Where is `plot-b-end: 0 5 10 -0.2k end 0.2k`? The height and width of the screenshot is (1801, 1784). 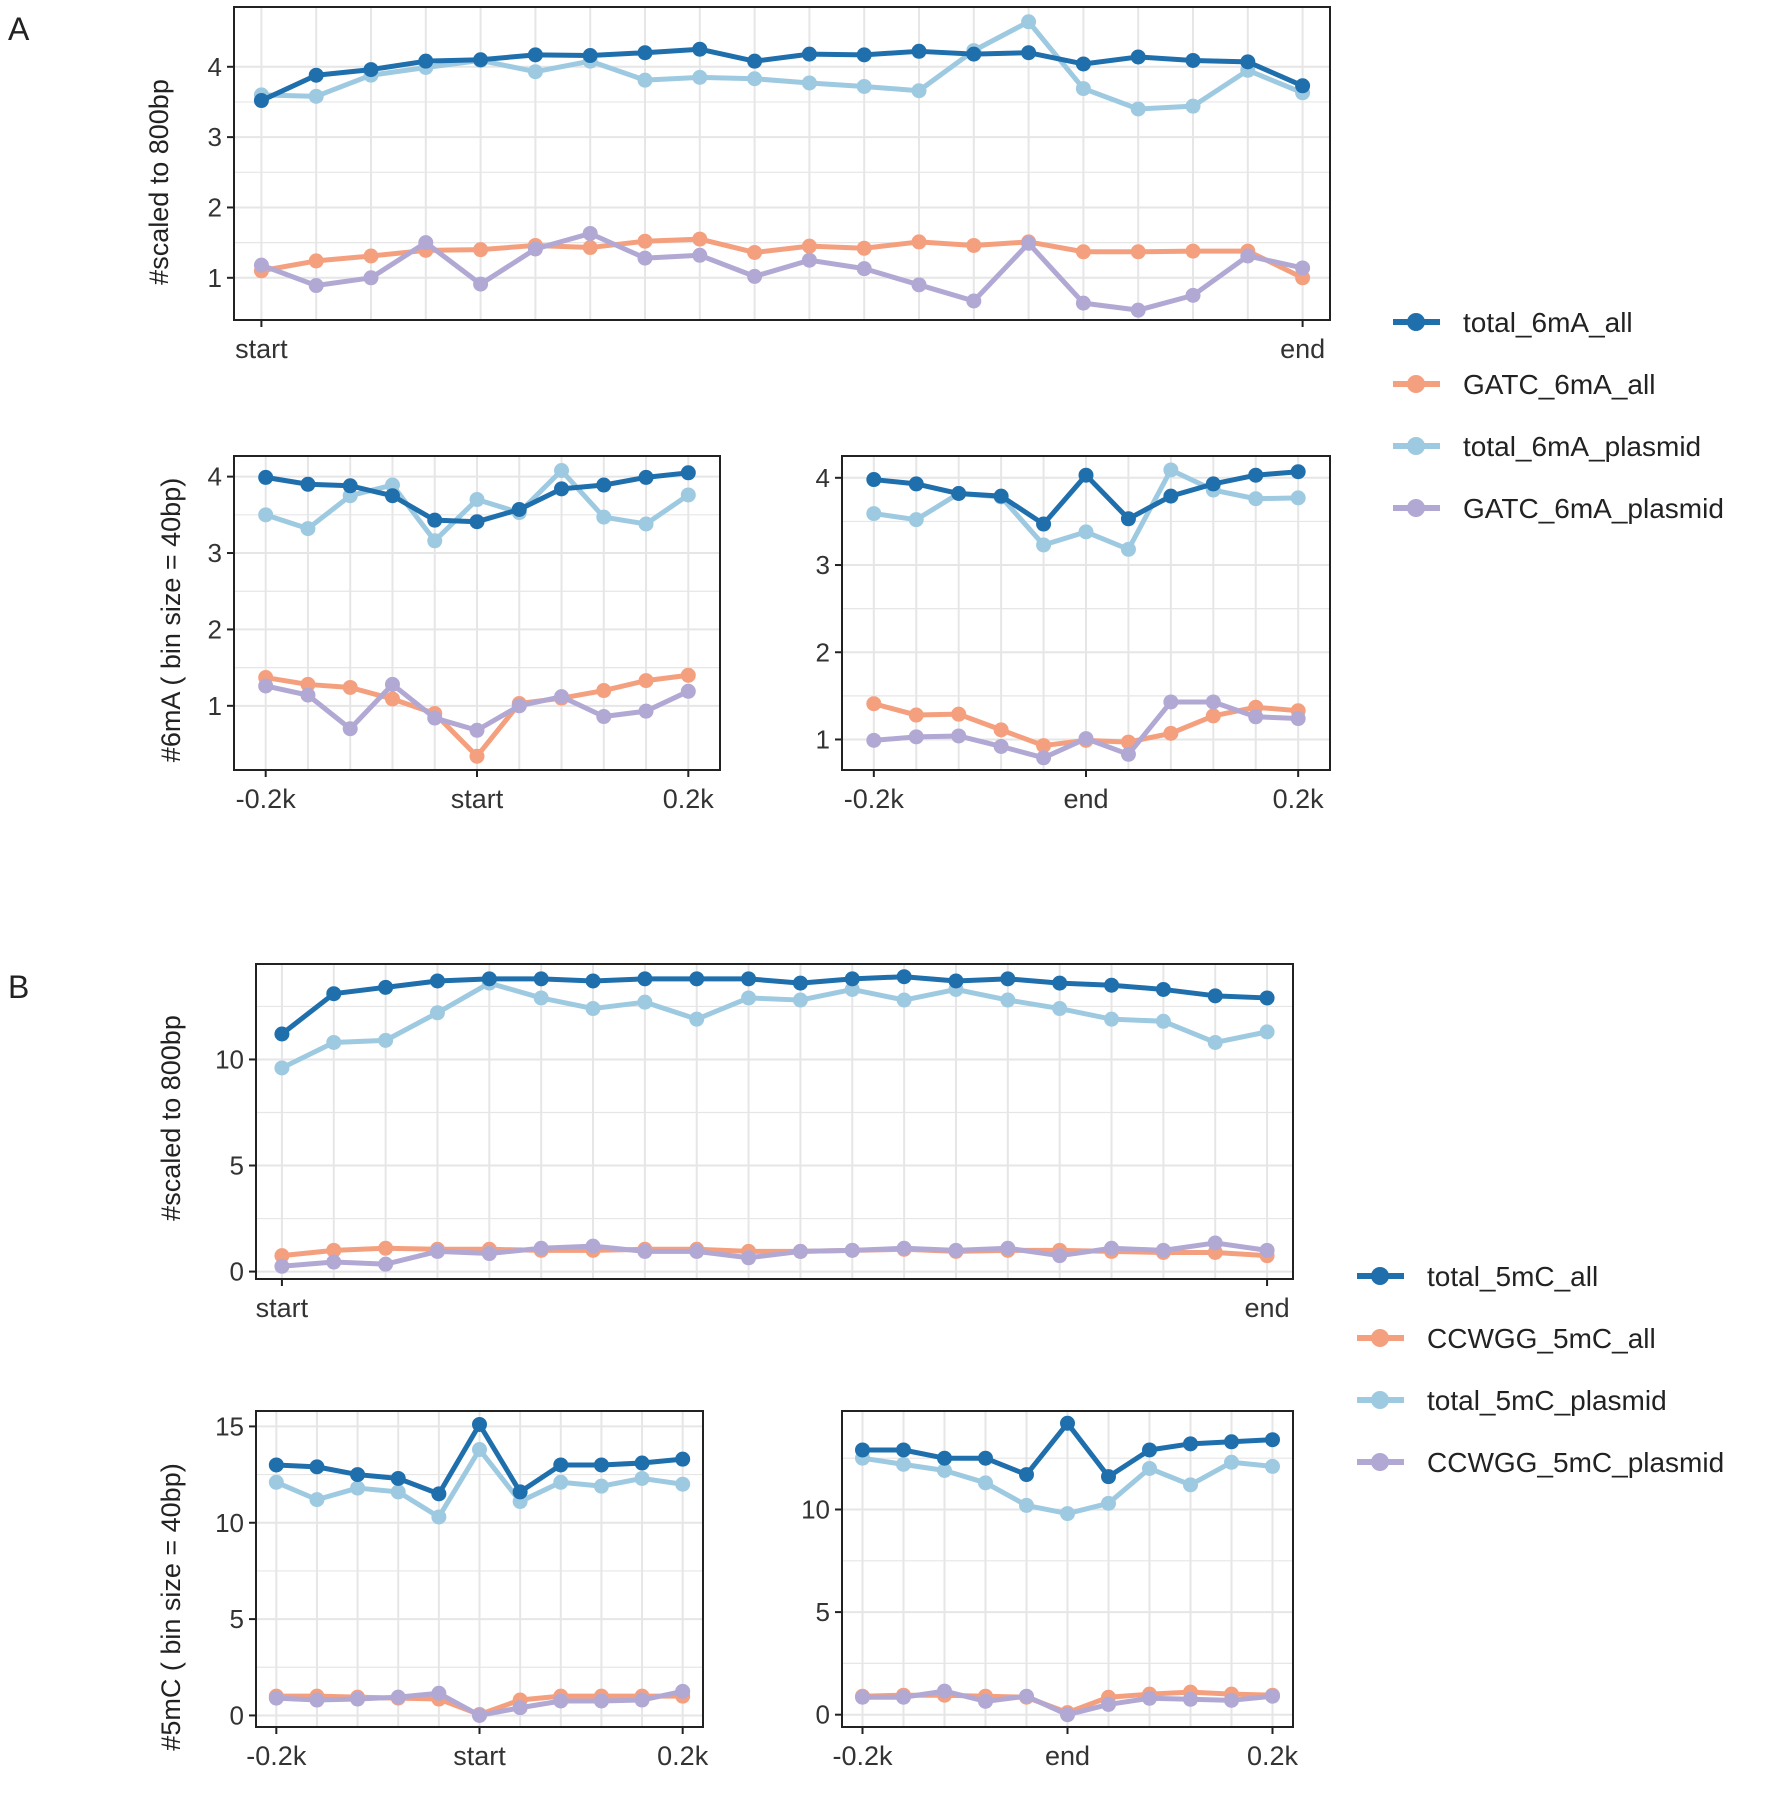 plot-b-end: 0 5 10 -0.2k end 0.2k is located at coordinates (1050, 1590).